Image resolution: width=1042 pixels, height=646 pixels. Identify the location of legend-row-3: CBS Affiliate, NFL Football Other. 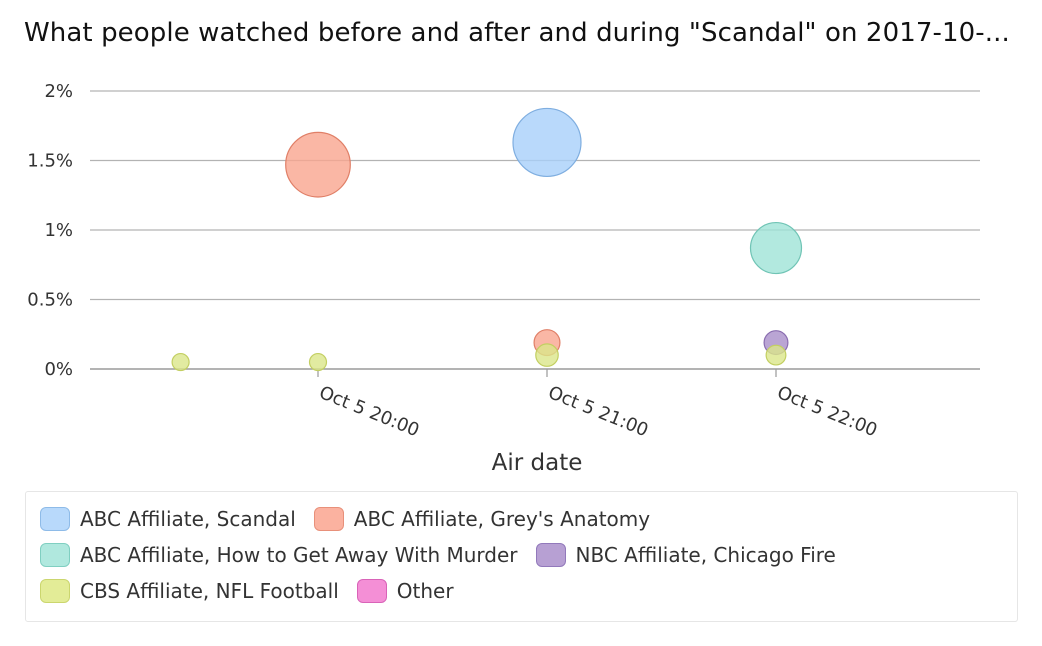
(247, 591).